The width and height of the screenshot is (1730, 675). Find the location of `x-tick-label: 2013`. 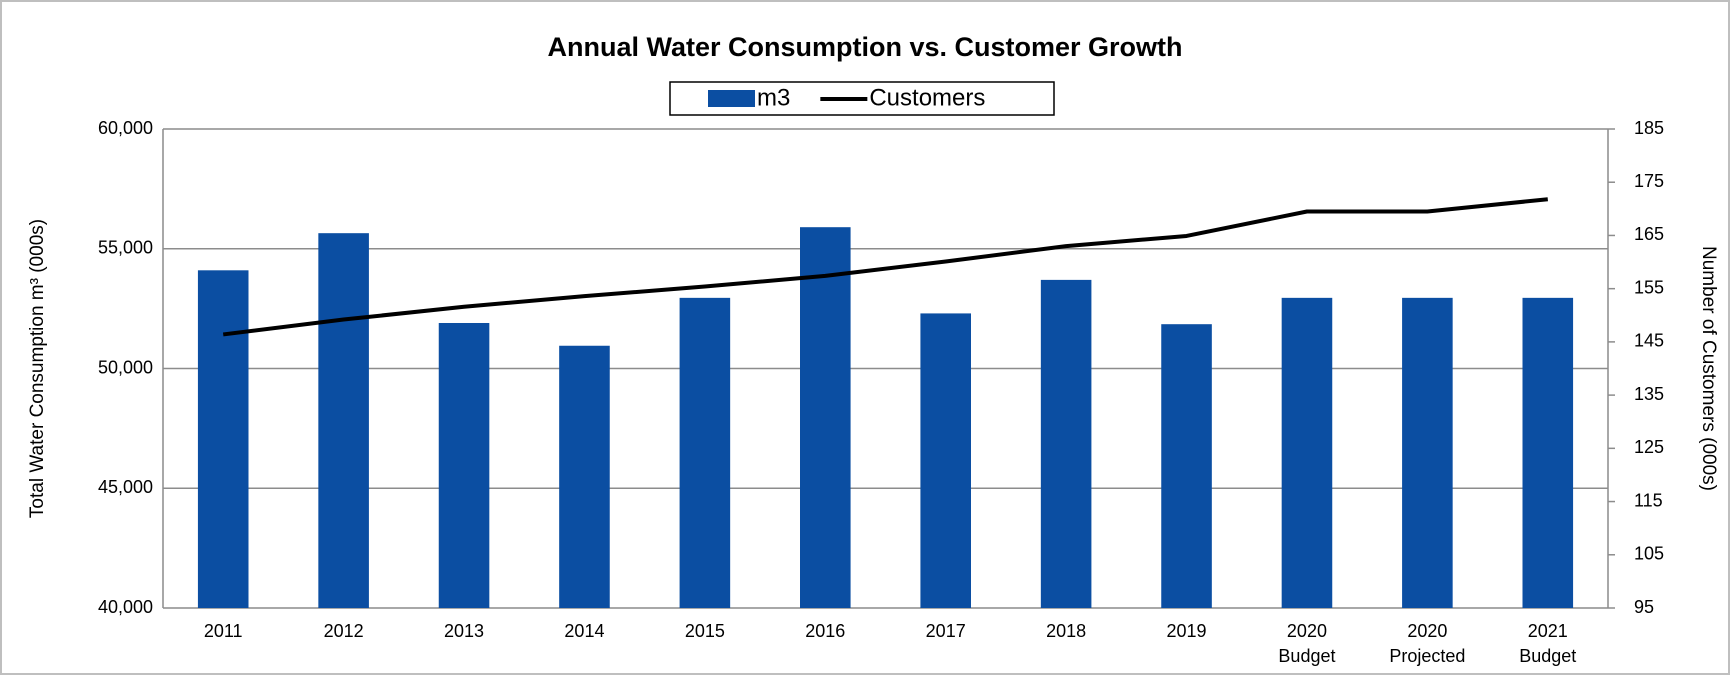

x-tick-label: 2013 is located at coordinates (464, 631).